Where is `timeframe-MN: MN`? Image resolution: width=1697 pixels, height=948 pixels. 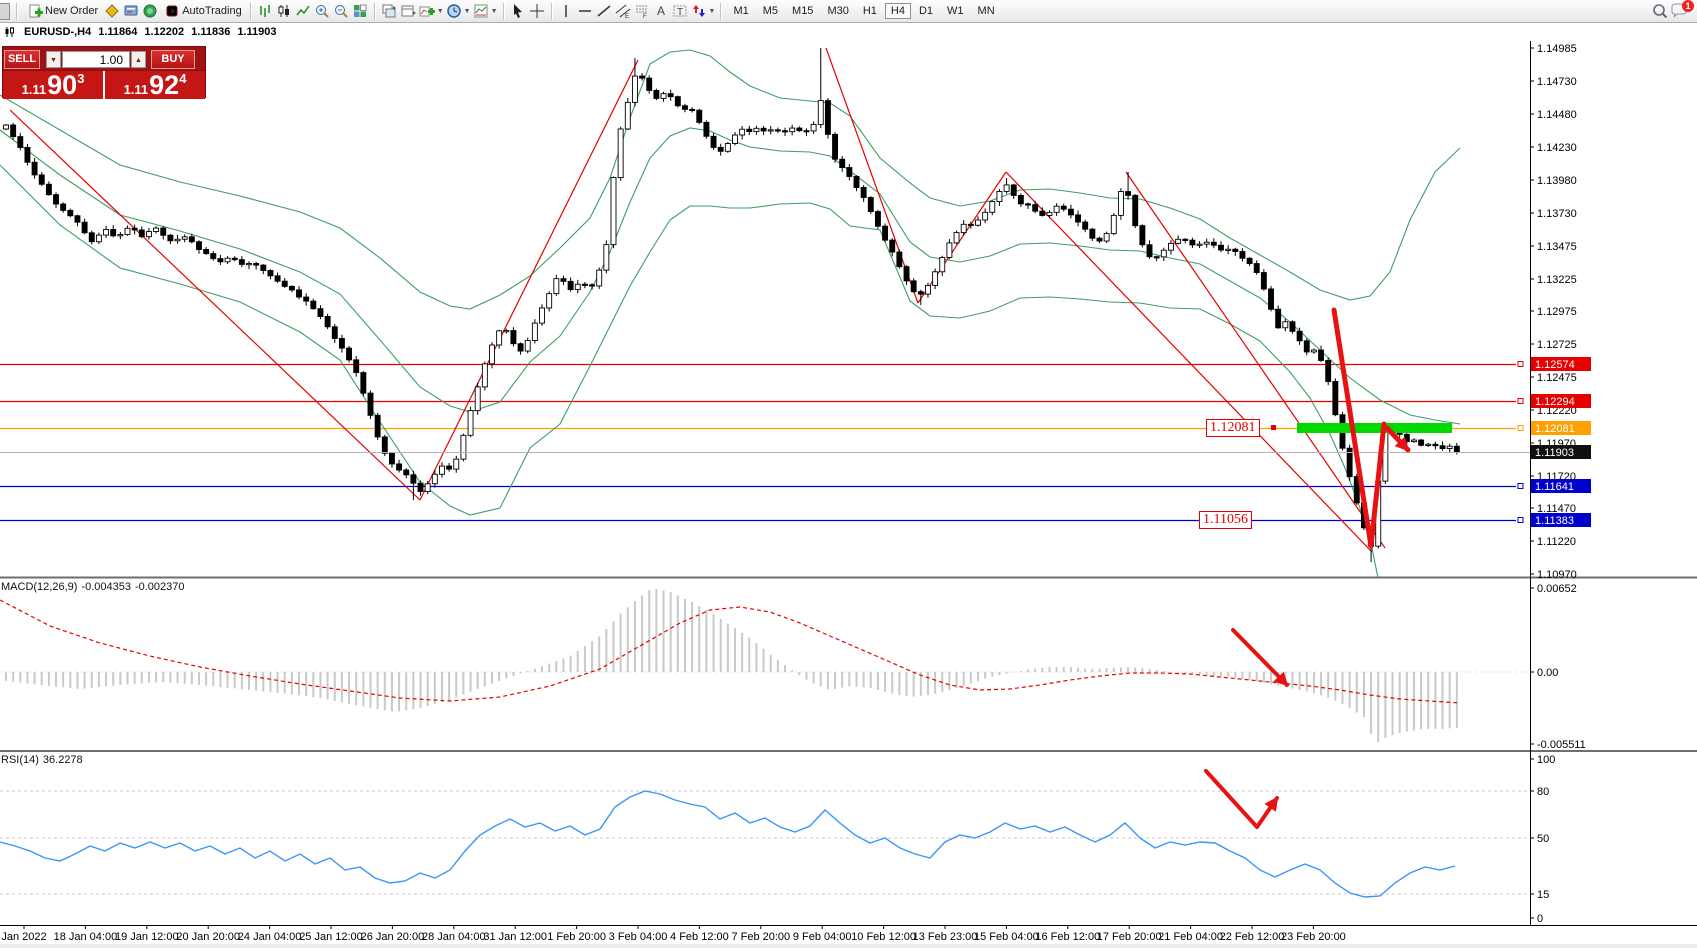 timeframe-MN: MN is located at coordinates (986, 11).